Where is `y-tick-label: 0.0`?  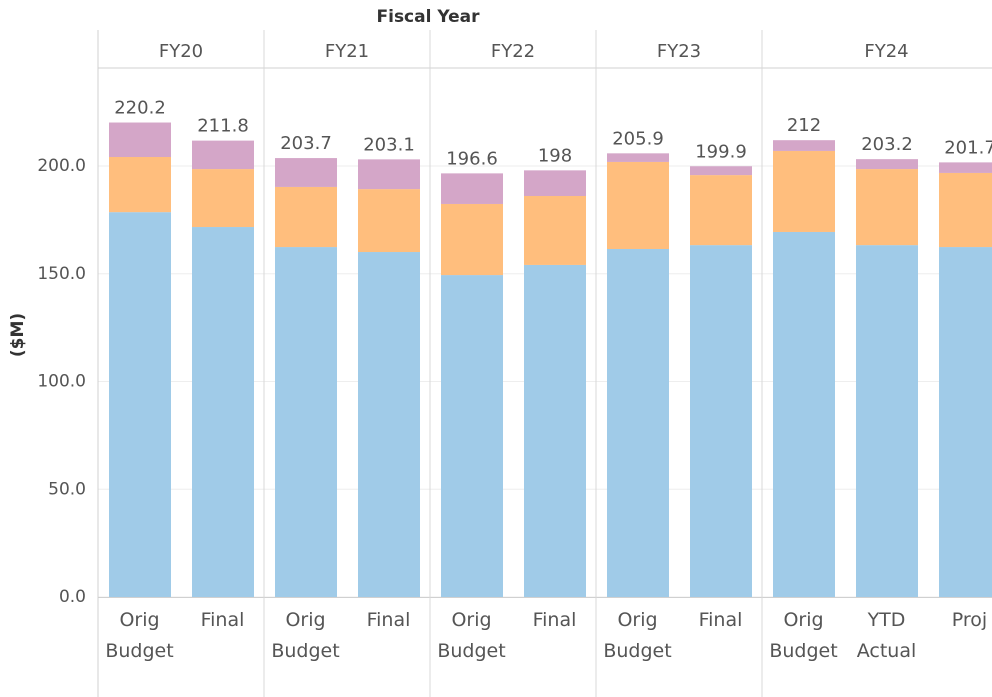 y-tick-label: 0.0 is located at coordinates (72, 597).